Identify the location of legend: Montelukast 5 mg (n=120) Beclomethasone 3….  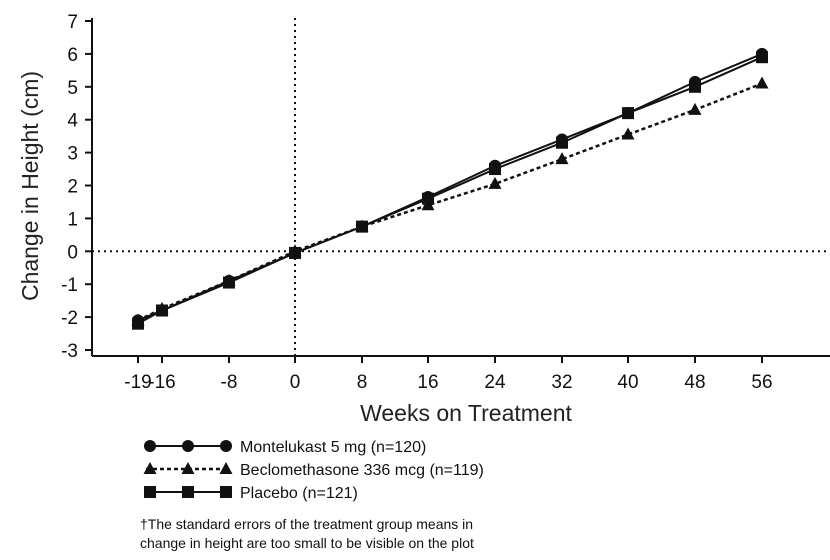
(313, 470).